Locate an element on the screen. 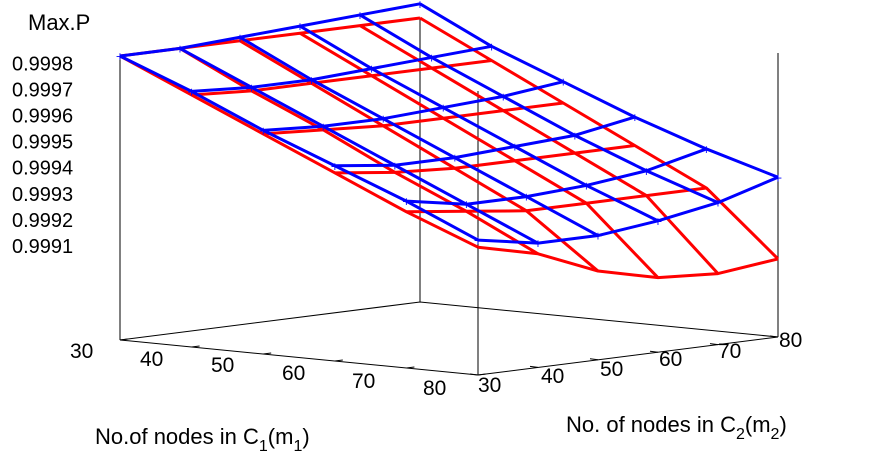  z-tick-label: 0.9994 is located at coordinates (42, 169).